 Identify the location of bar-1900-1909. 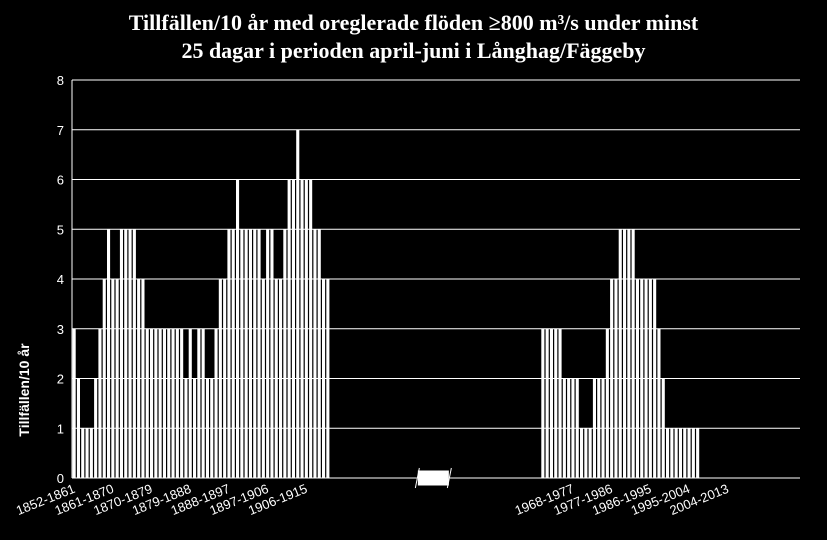
(281, 378).